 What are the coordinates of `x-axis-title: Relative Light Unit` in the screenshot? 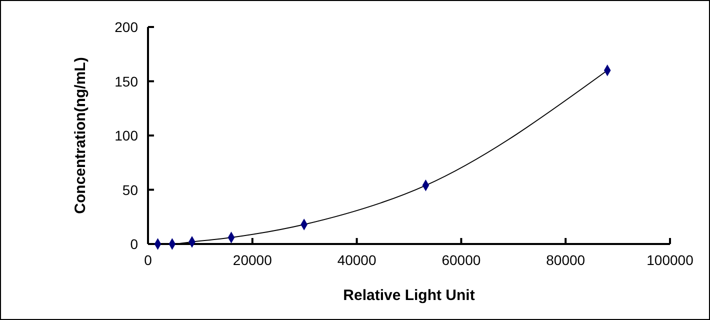 It's located at (409, 295).